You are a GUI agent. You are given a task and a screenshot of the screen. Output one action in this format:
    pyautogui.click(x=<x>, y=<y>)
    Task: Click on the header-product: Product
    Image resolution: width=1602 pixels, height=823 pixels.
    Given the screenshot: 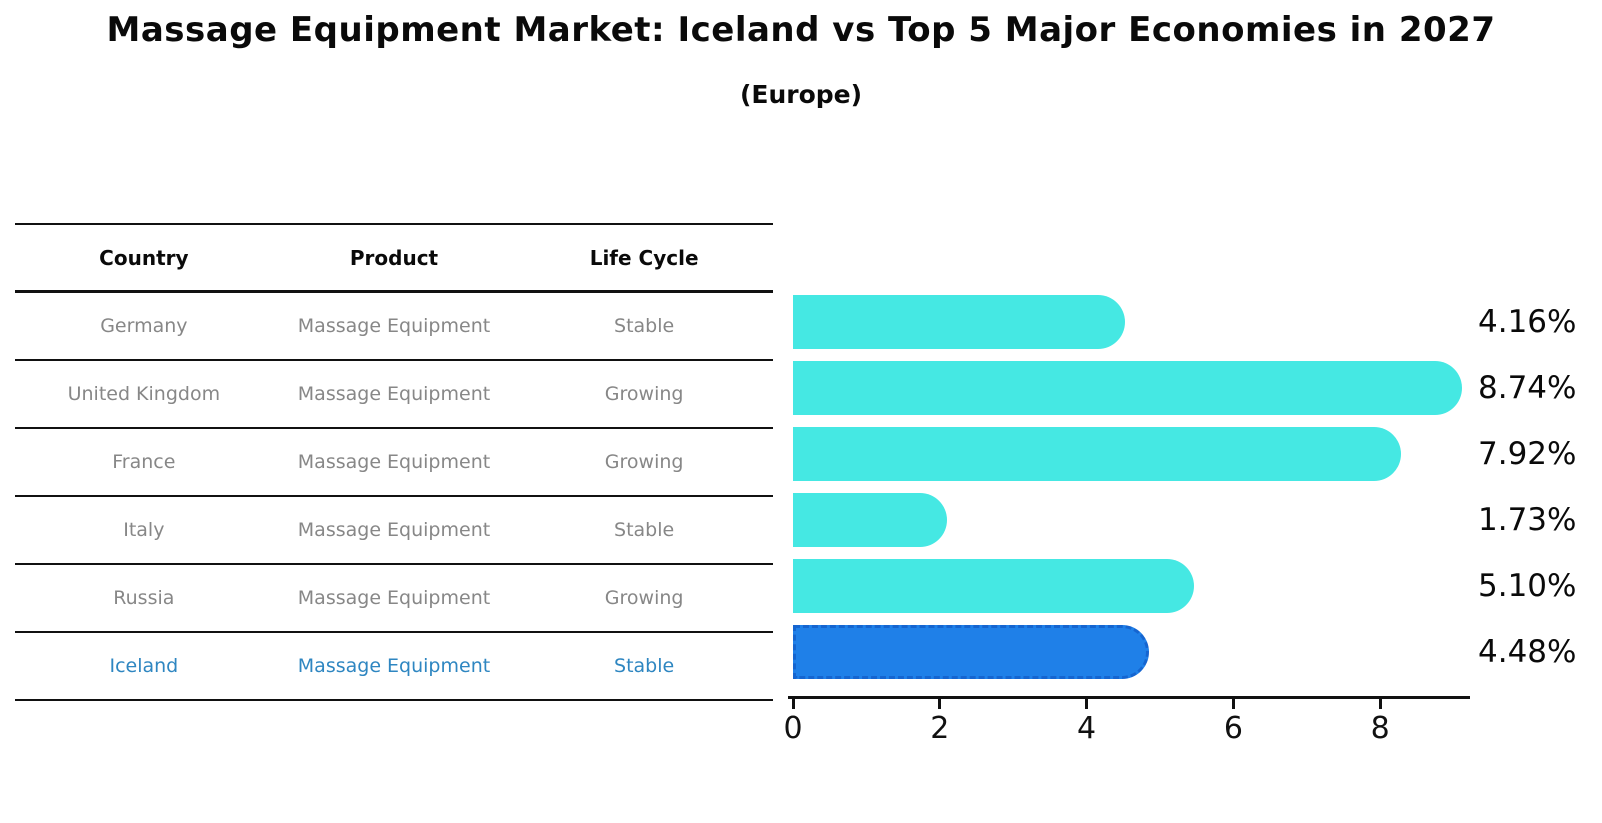 What is the action you would take?
    pyautogui.click(x=394, y=257)
    